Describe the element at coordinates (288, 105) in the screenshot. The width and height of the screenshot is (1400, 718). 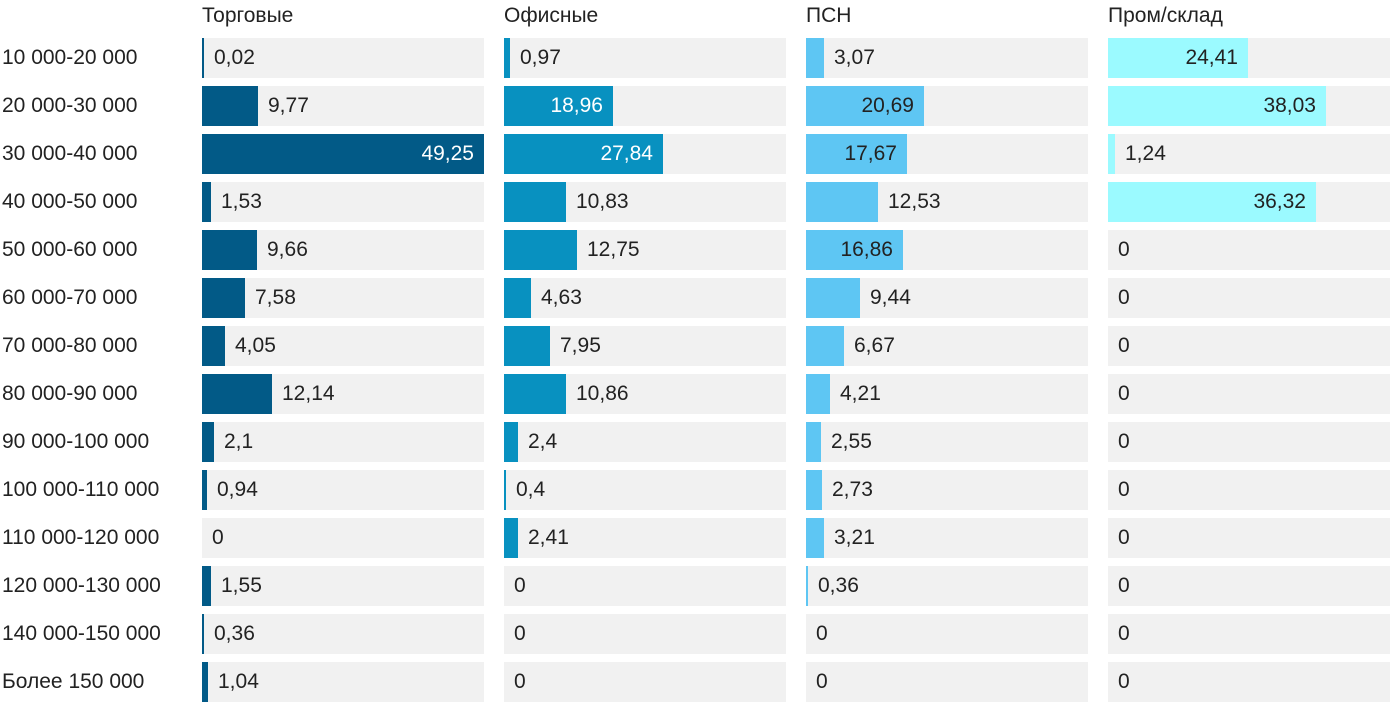
I see `value-label: 9,77` at that location.